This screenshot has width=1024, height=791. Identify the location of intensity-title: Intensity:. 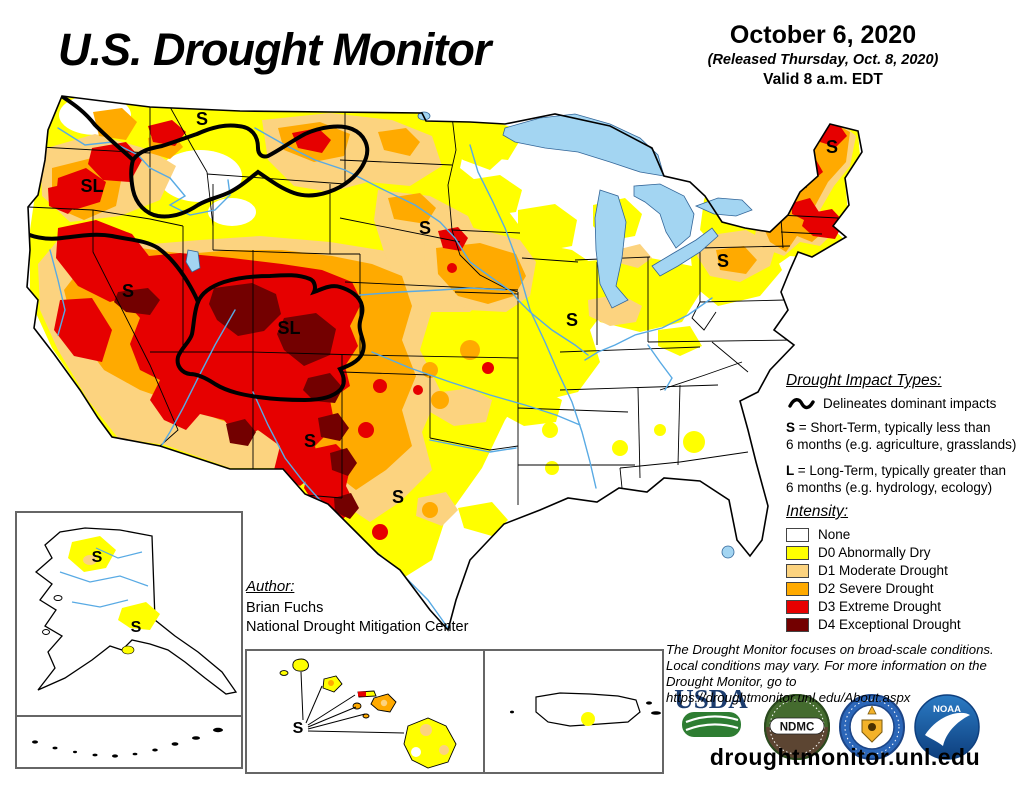
(817, 511).